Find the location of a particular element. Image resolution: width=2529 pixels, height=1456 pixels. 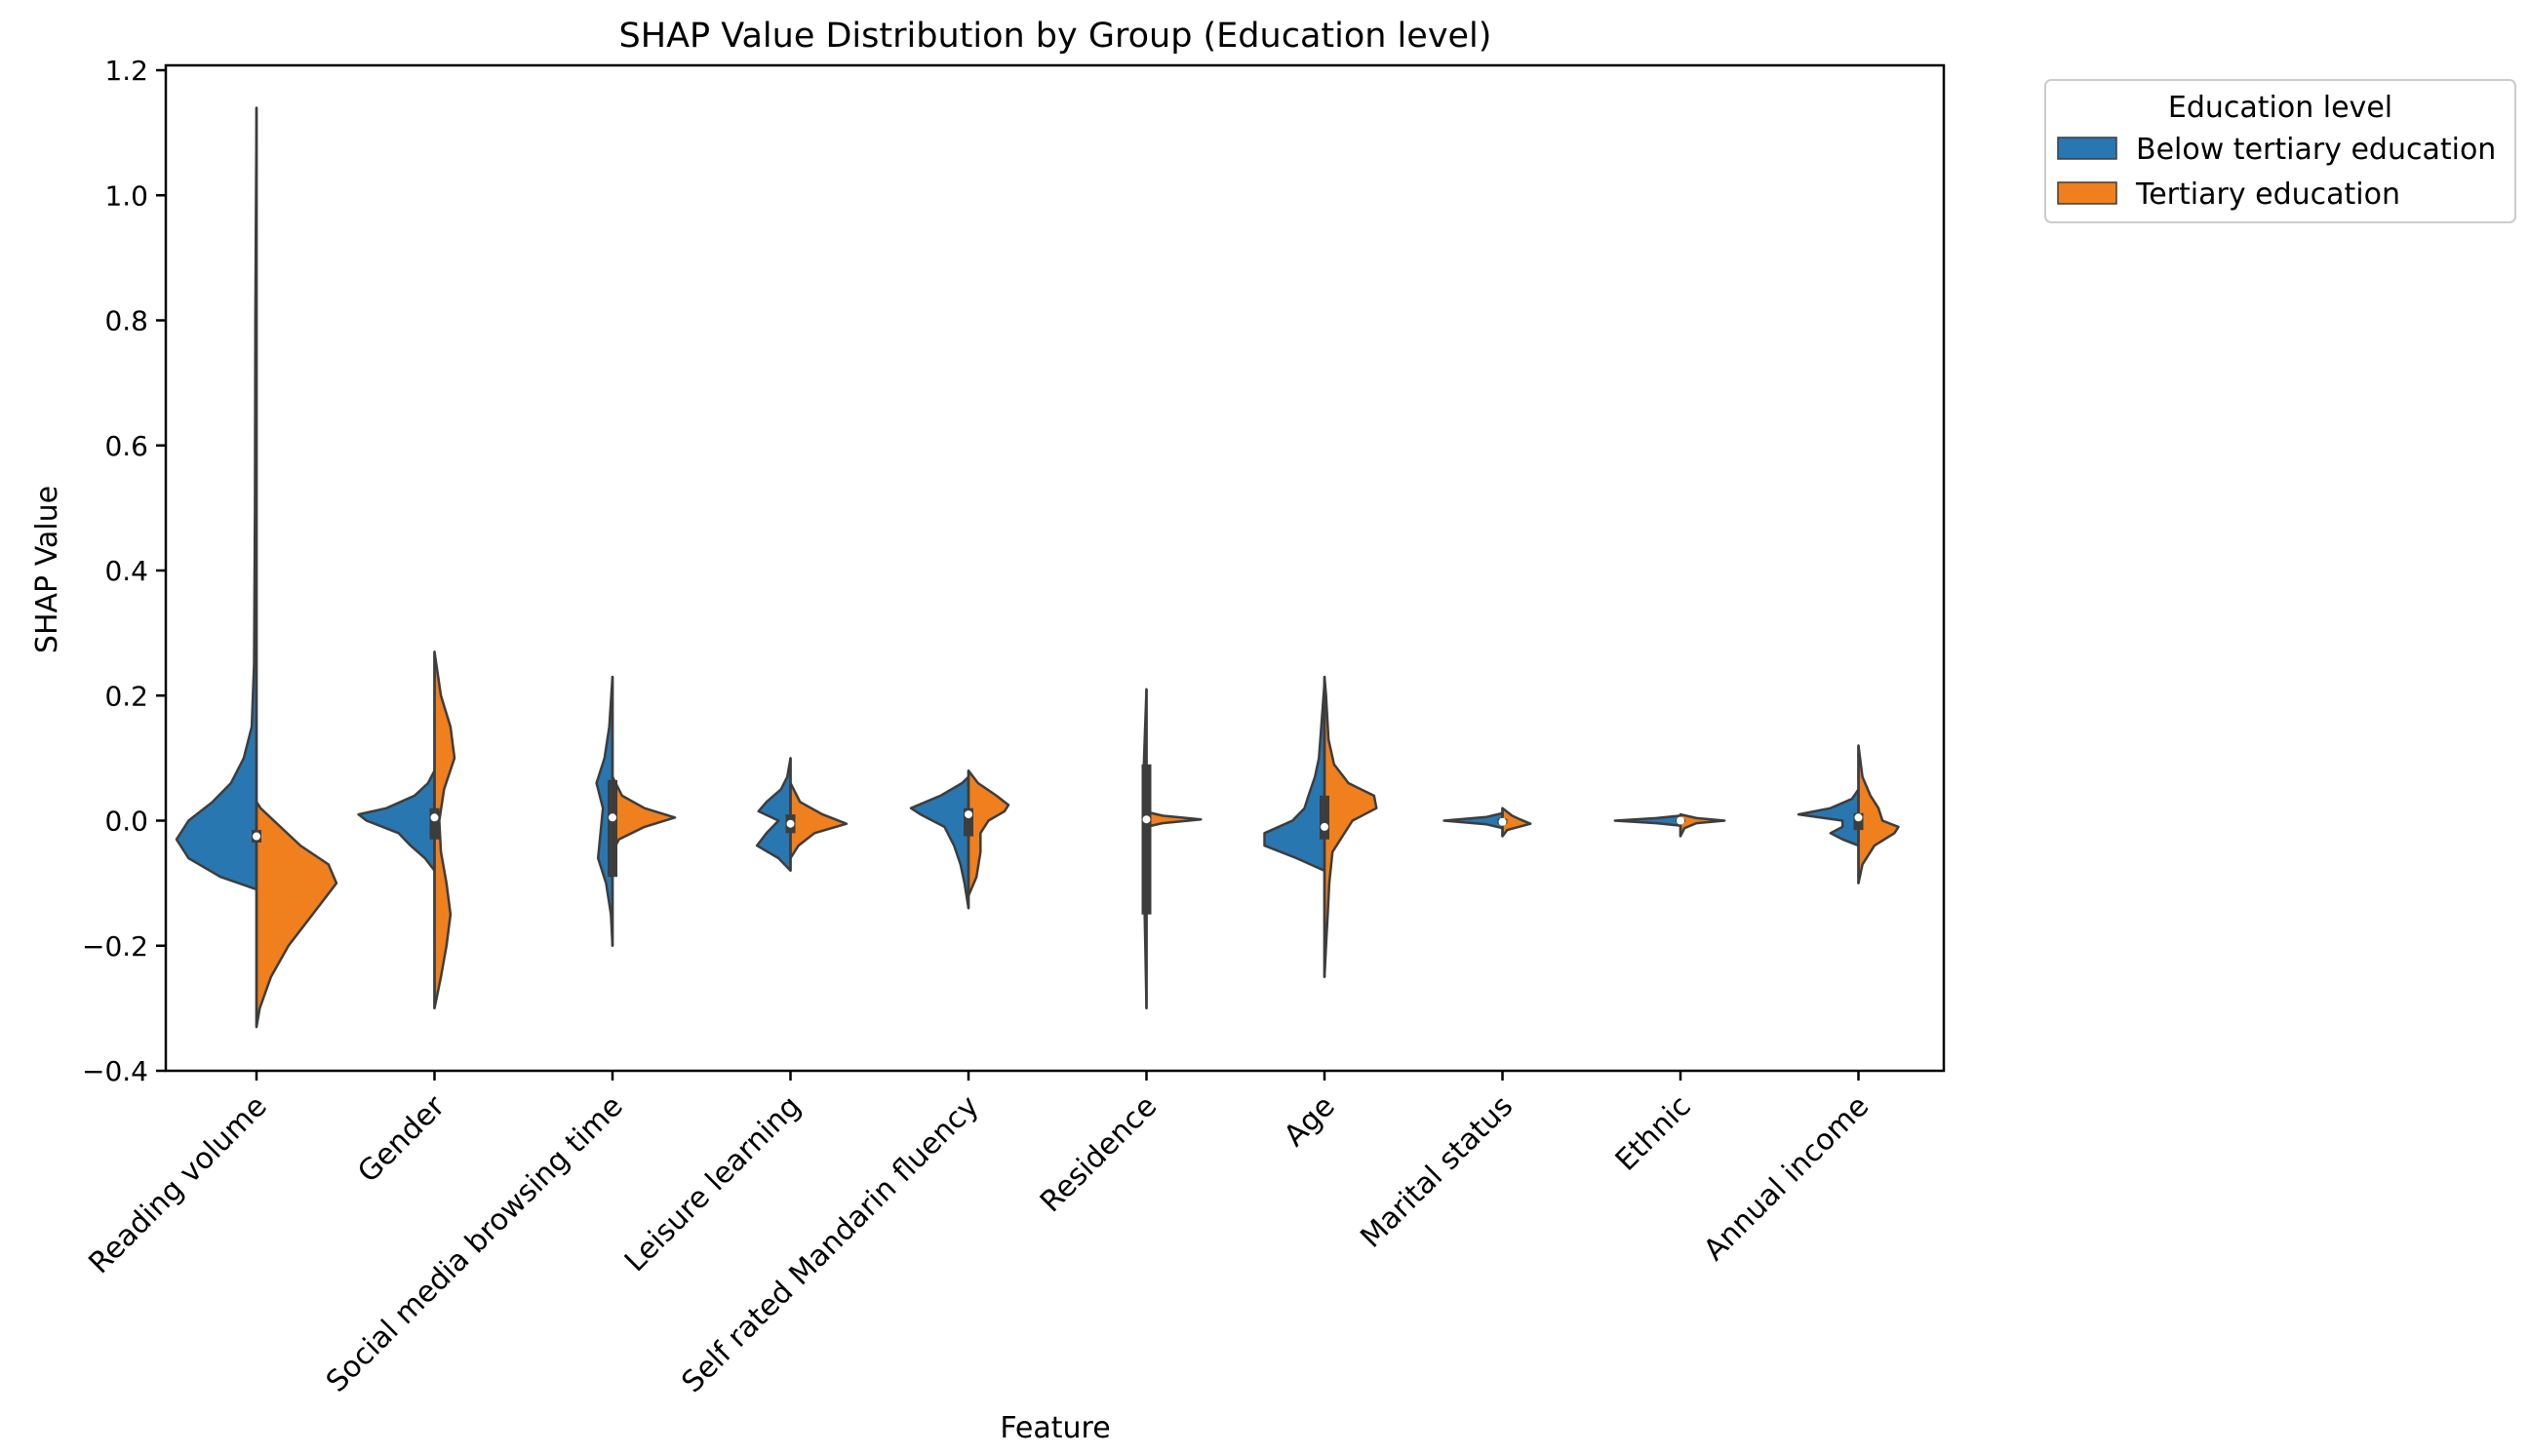

x-tick-label: Gender is located at coordinates (402, 1138).